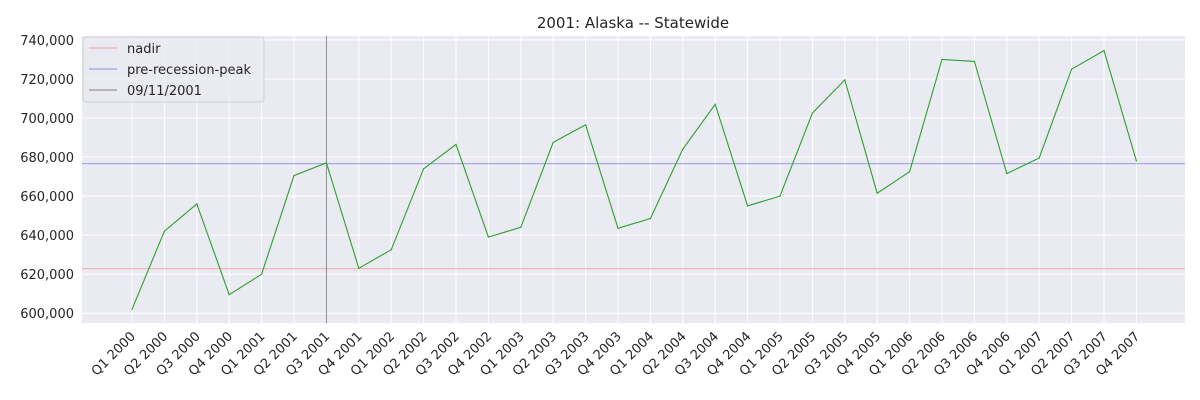 This screenshot has height=400, width=1200. What do you see at coordinates (47, 197) in the screenshot?
I see `y-tick-label: 660,000` at bounding box center [47, 197].